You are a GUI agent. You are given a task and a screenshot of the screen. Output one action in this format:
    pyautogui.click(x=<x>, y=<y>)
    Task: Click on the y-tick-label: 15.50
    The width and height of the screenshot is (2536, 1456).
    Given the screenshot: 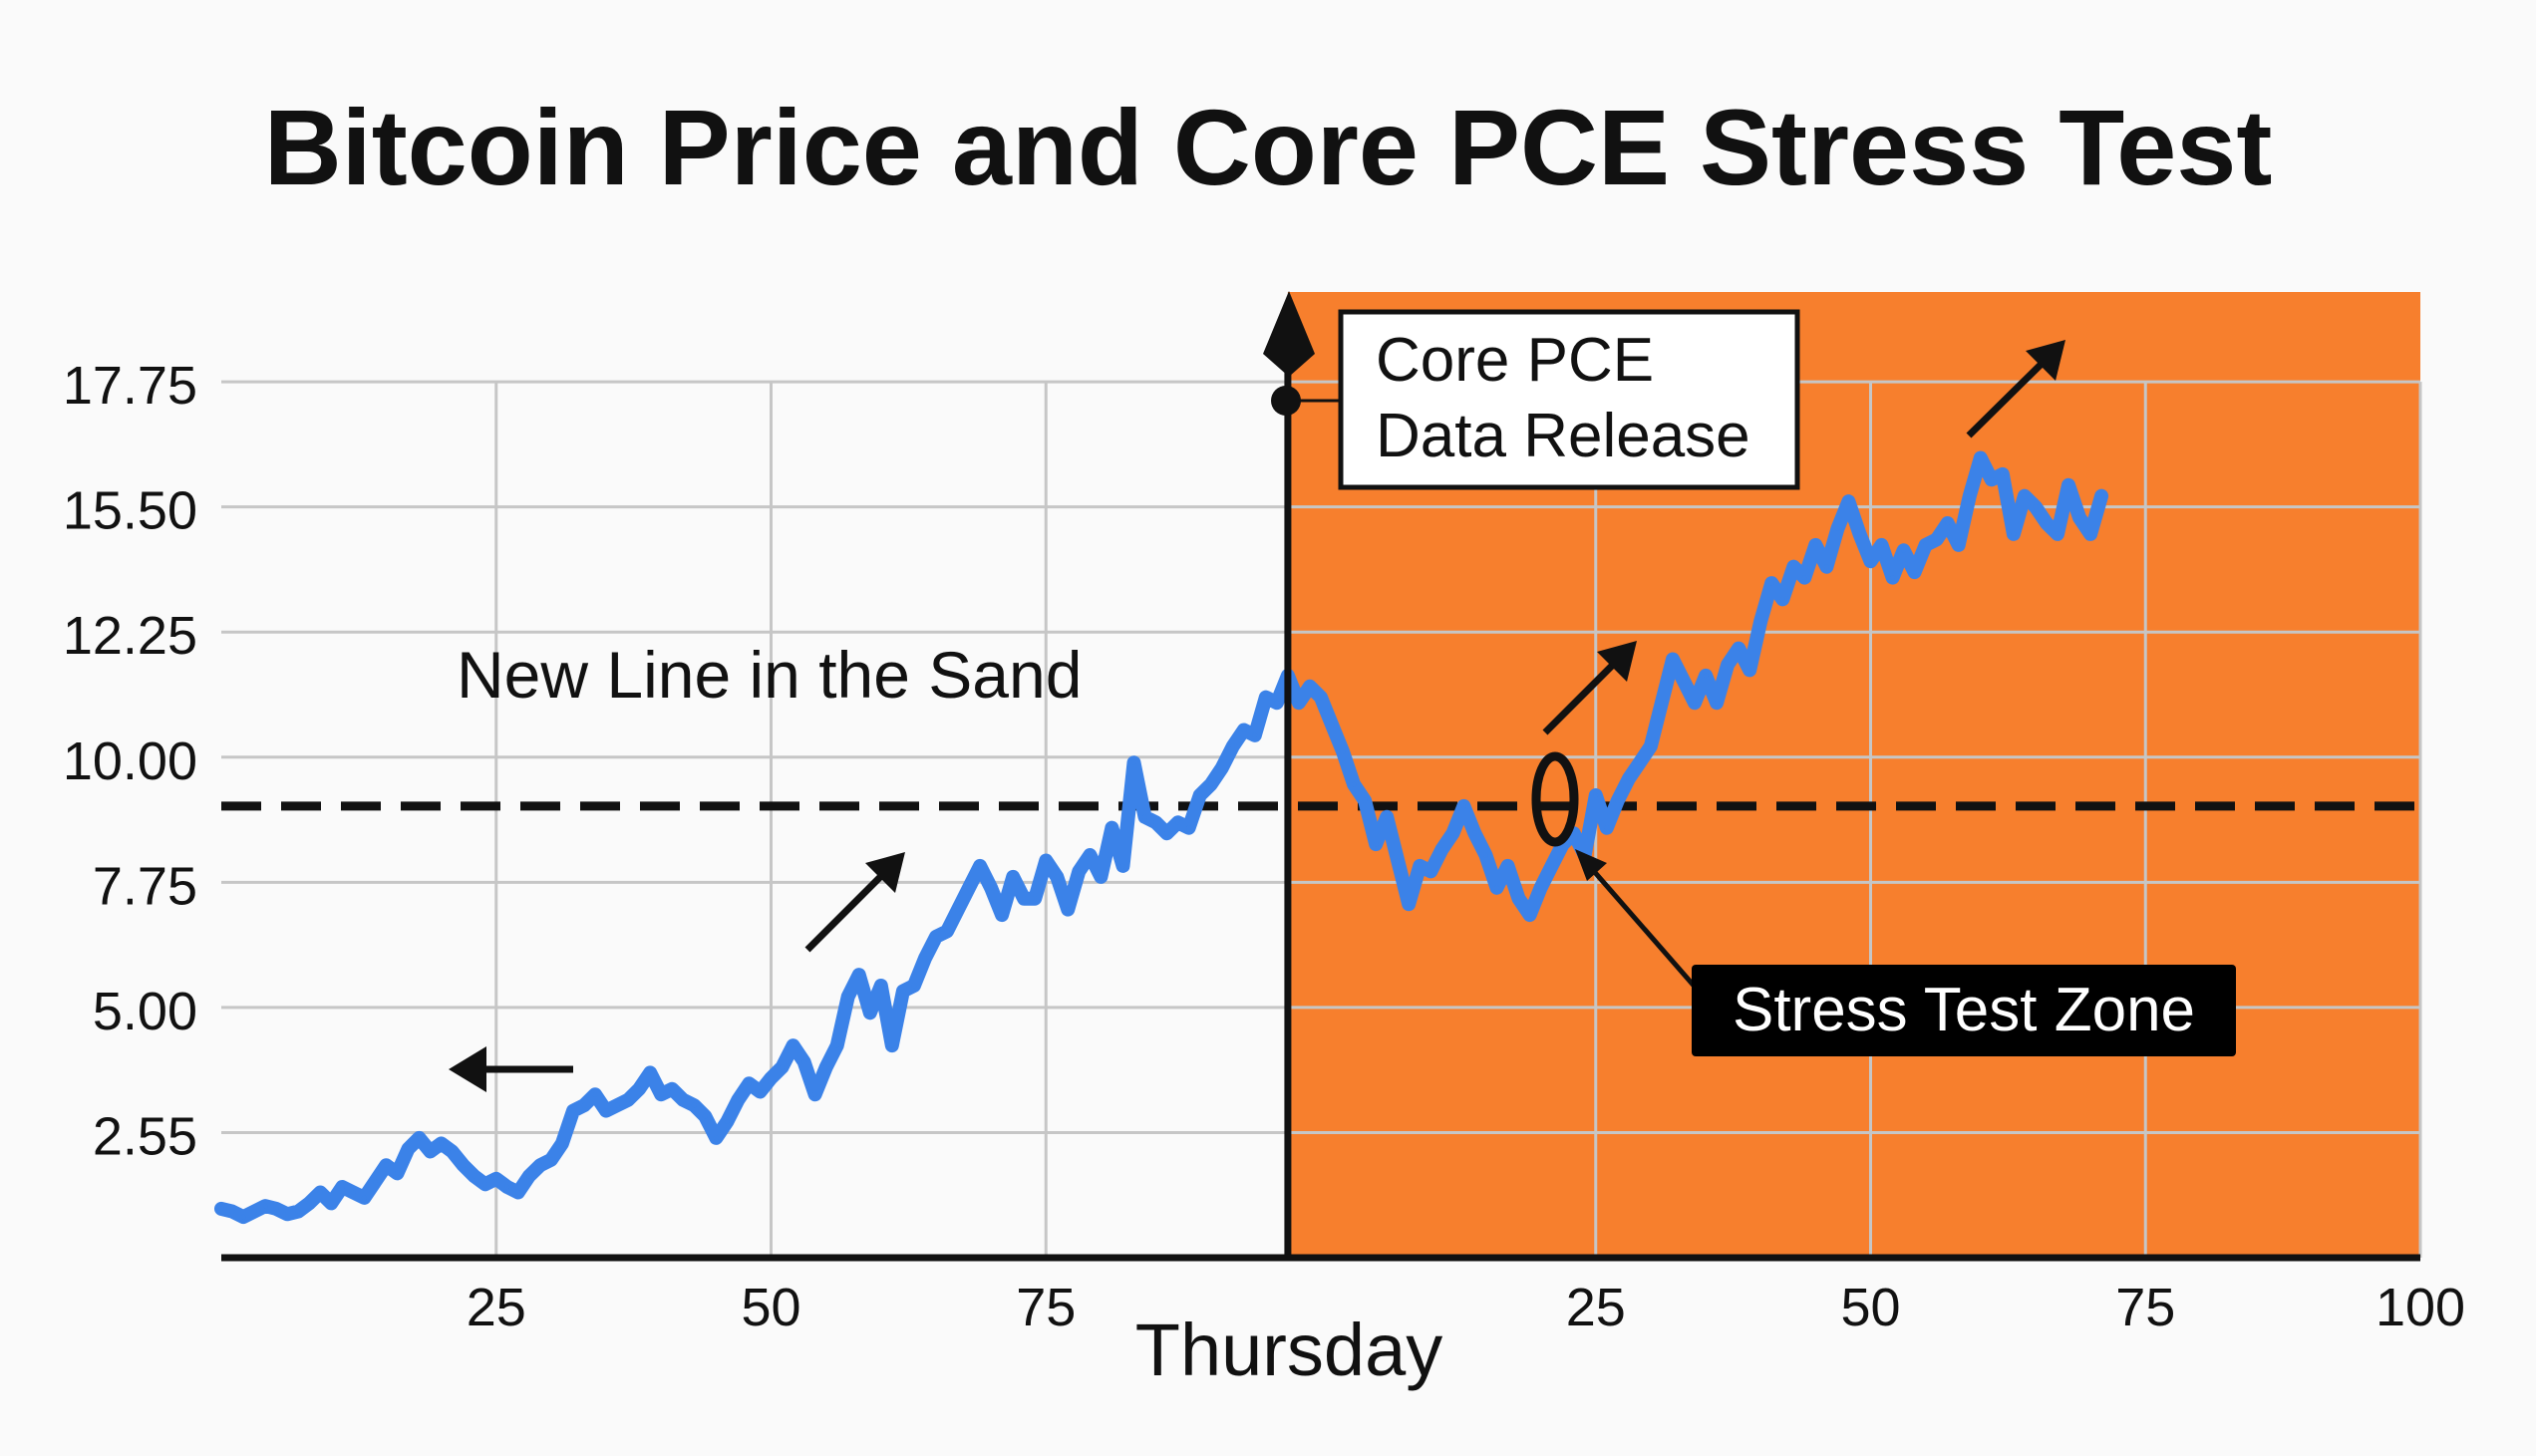 What is the action you would take?
    pyautogui.click(x=130, y=511)
    